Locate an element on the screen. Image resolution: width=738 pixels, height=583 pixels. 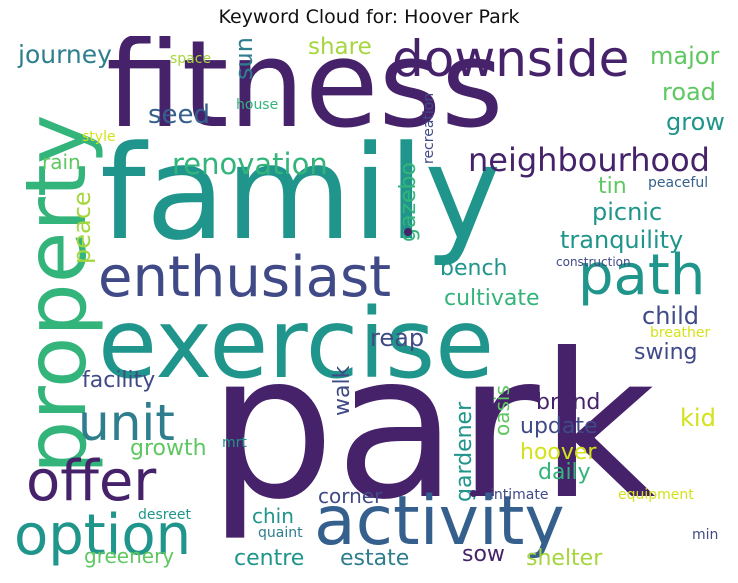
word-breather: breather is located at coordinates (680, 333).